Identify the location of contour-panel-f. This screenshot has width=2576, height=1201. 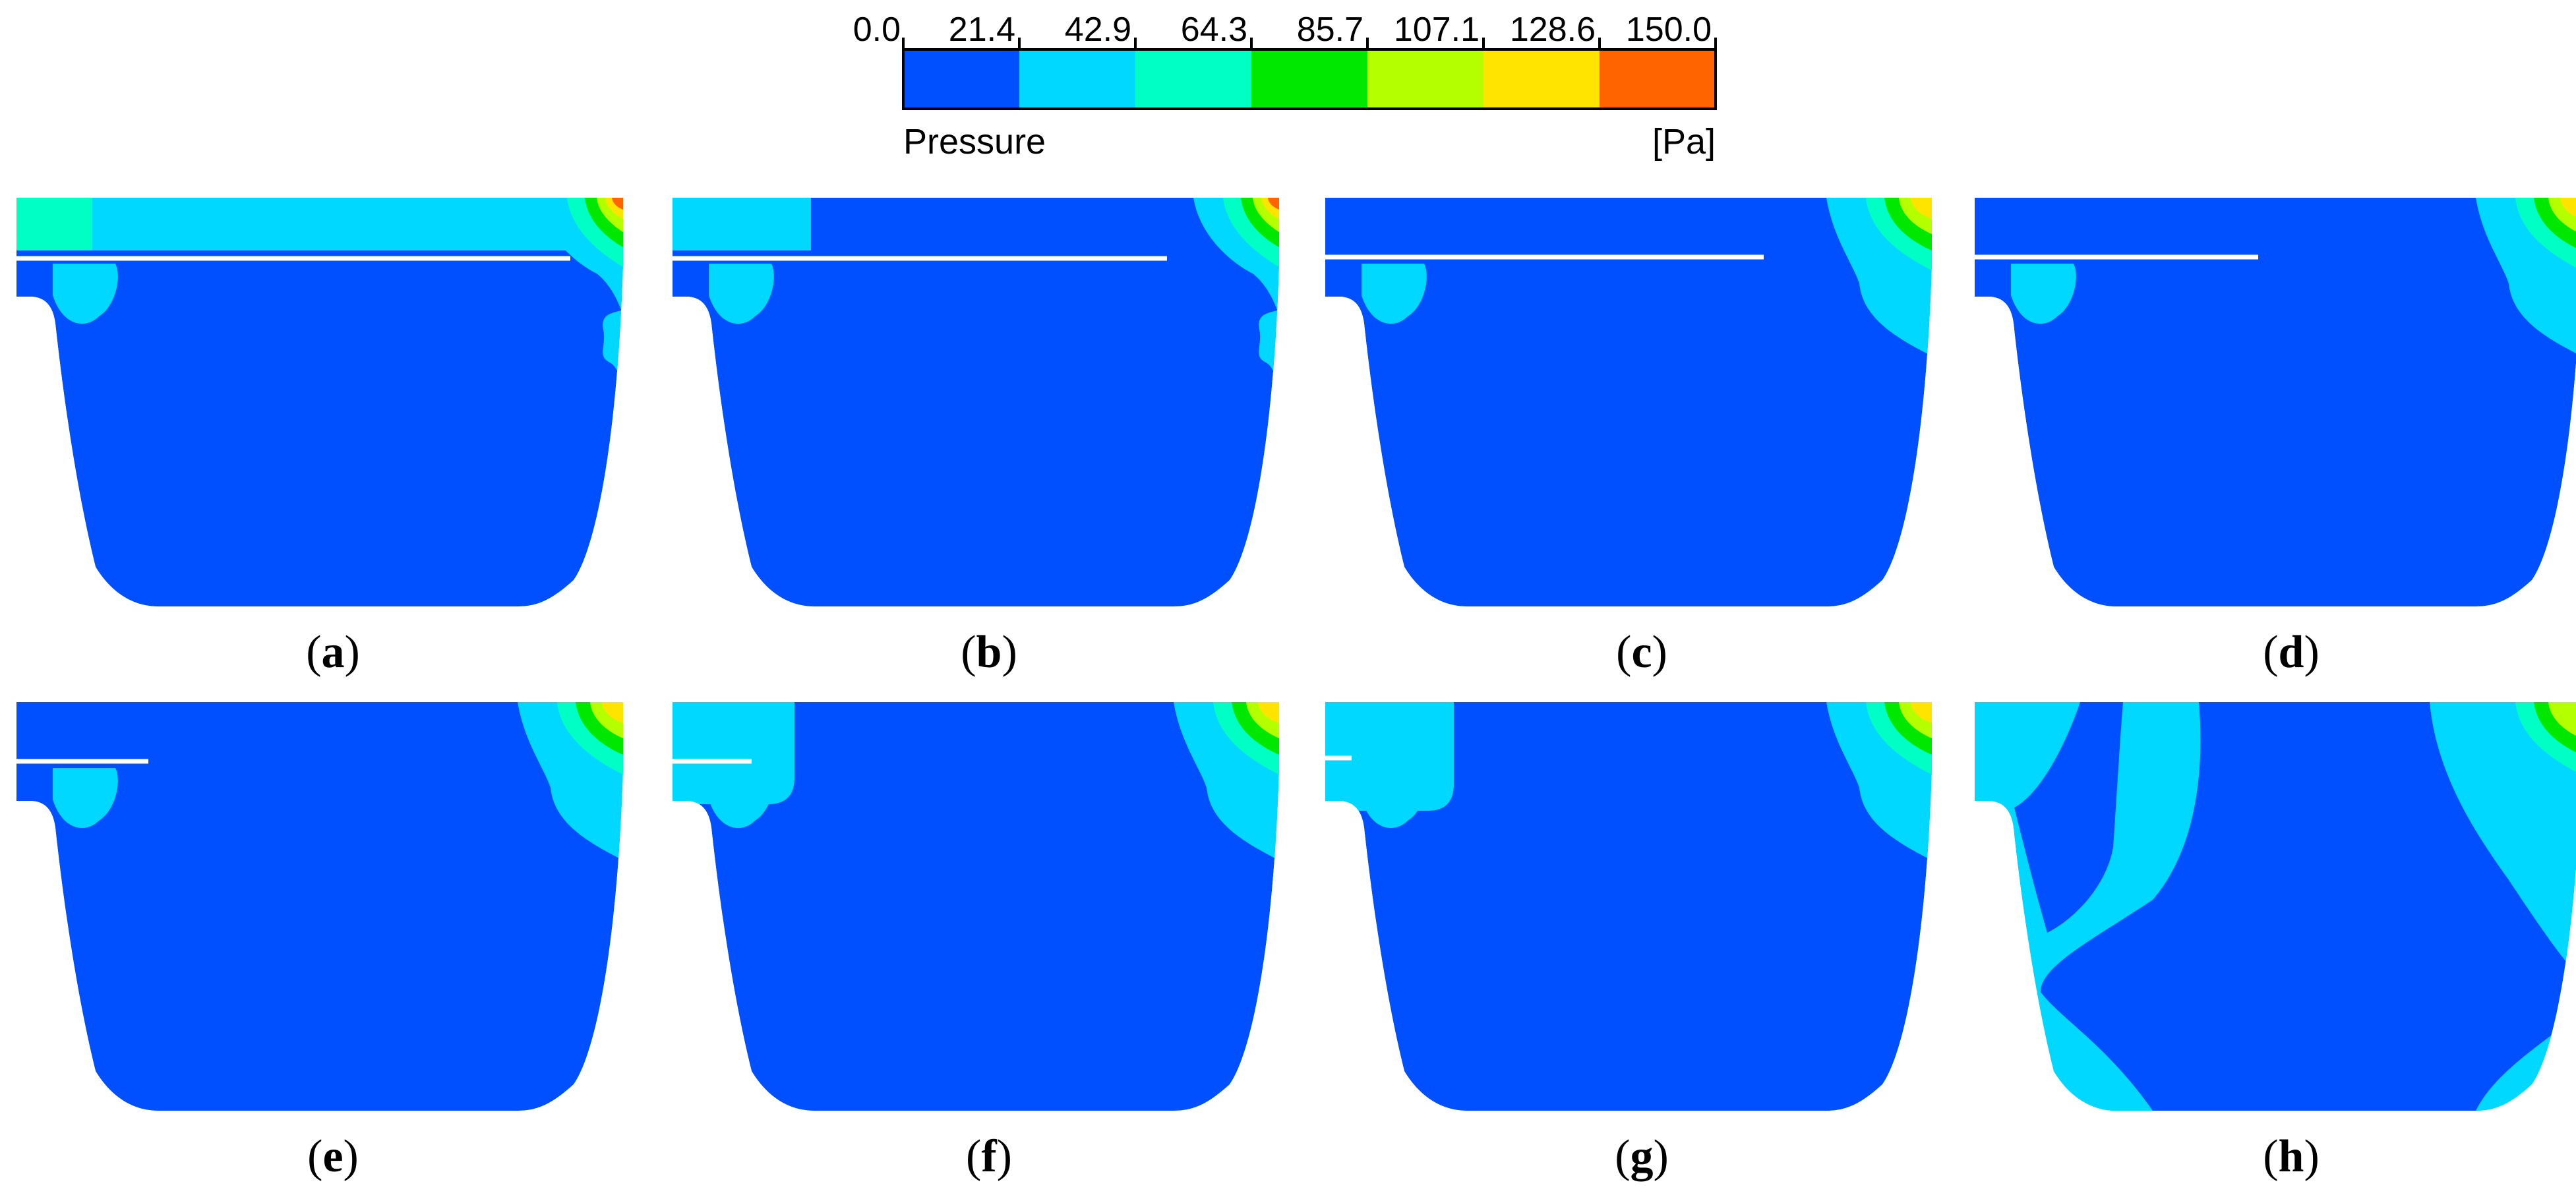
(976, 906).